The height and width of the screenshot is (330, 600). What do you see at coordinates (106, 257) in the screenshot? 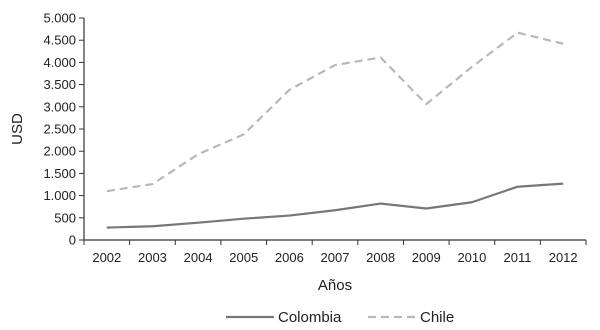
I see `x-tick-label: 2002` at bounding box center [106, 257].